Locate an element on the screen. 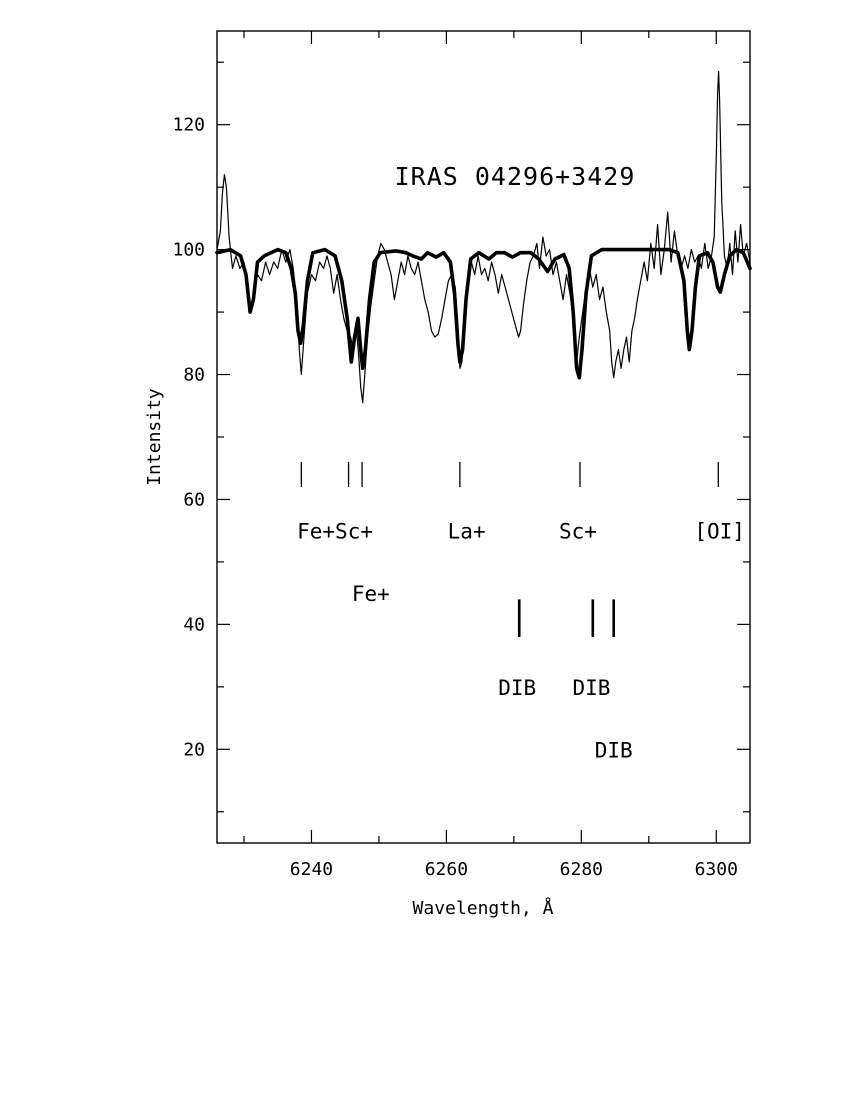  annotation-label: [OI] is located at coordinates (719, 532).